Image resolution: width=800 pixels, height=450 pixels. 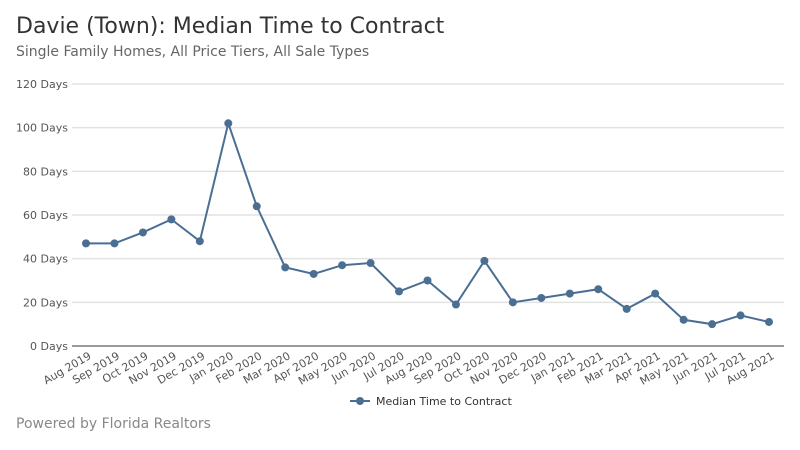 I want to click on y-tick-label: 40 Days, so click(x=45, y=259).